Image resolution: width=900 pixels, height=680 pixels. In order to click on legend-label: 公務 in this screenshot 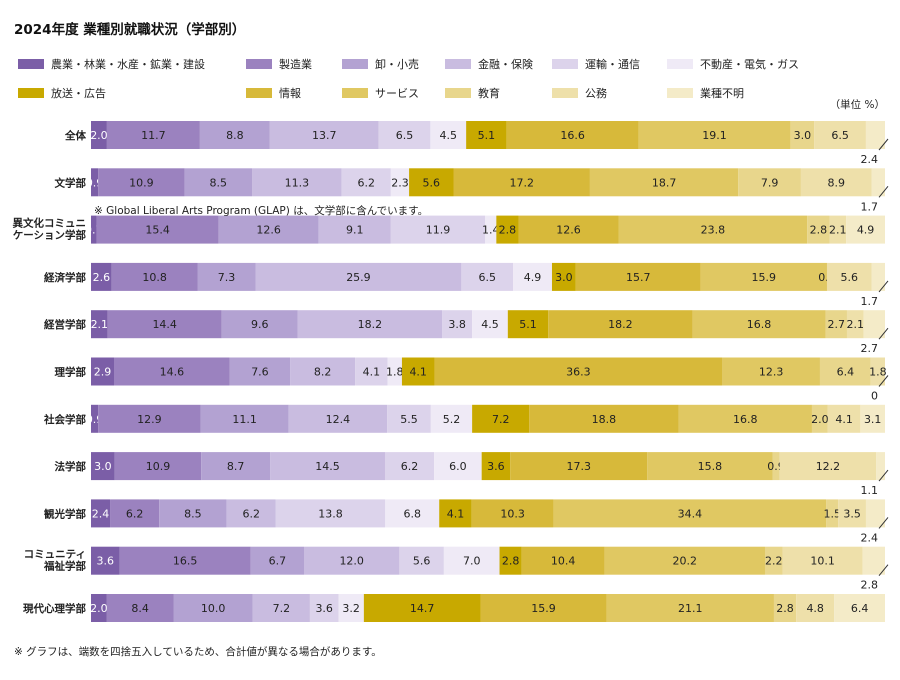, I will do `click(596, 93)`.